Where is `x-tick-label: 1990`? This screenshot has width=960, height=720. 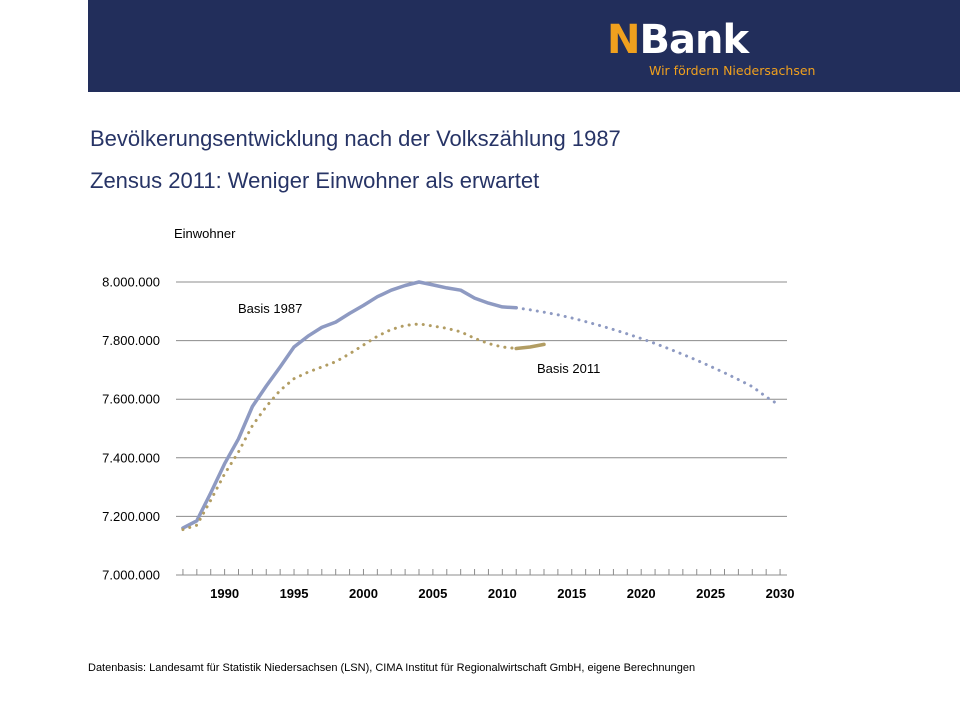
x-tick-label: 1990 is located at coordinates (224, 593).